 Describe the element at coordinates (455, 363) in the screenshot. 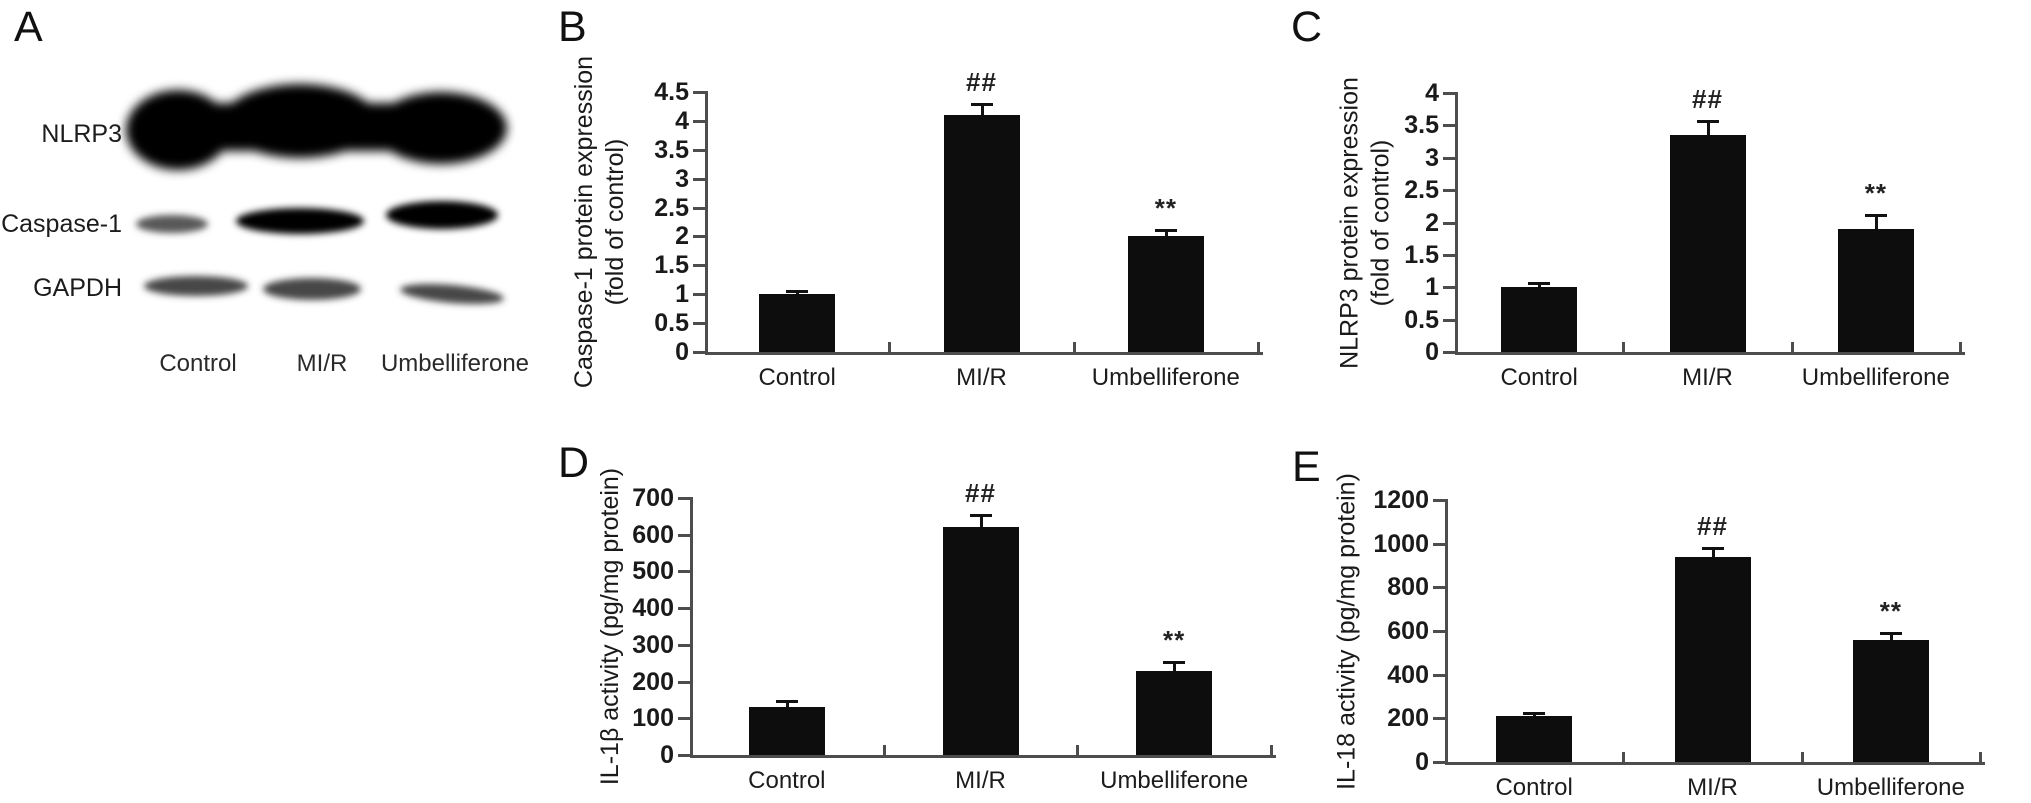

I see `blot-lane-label-umbelliferone: Umbelliferone` at that location.